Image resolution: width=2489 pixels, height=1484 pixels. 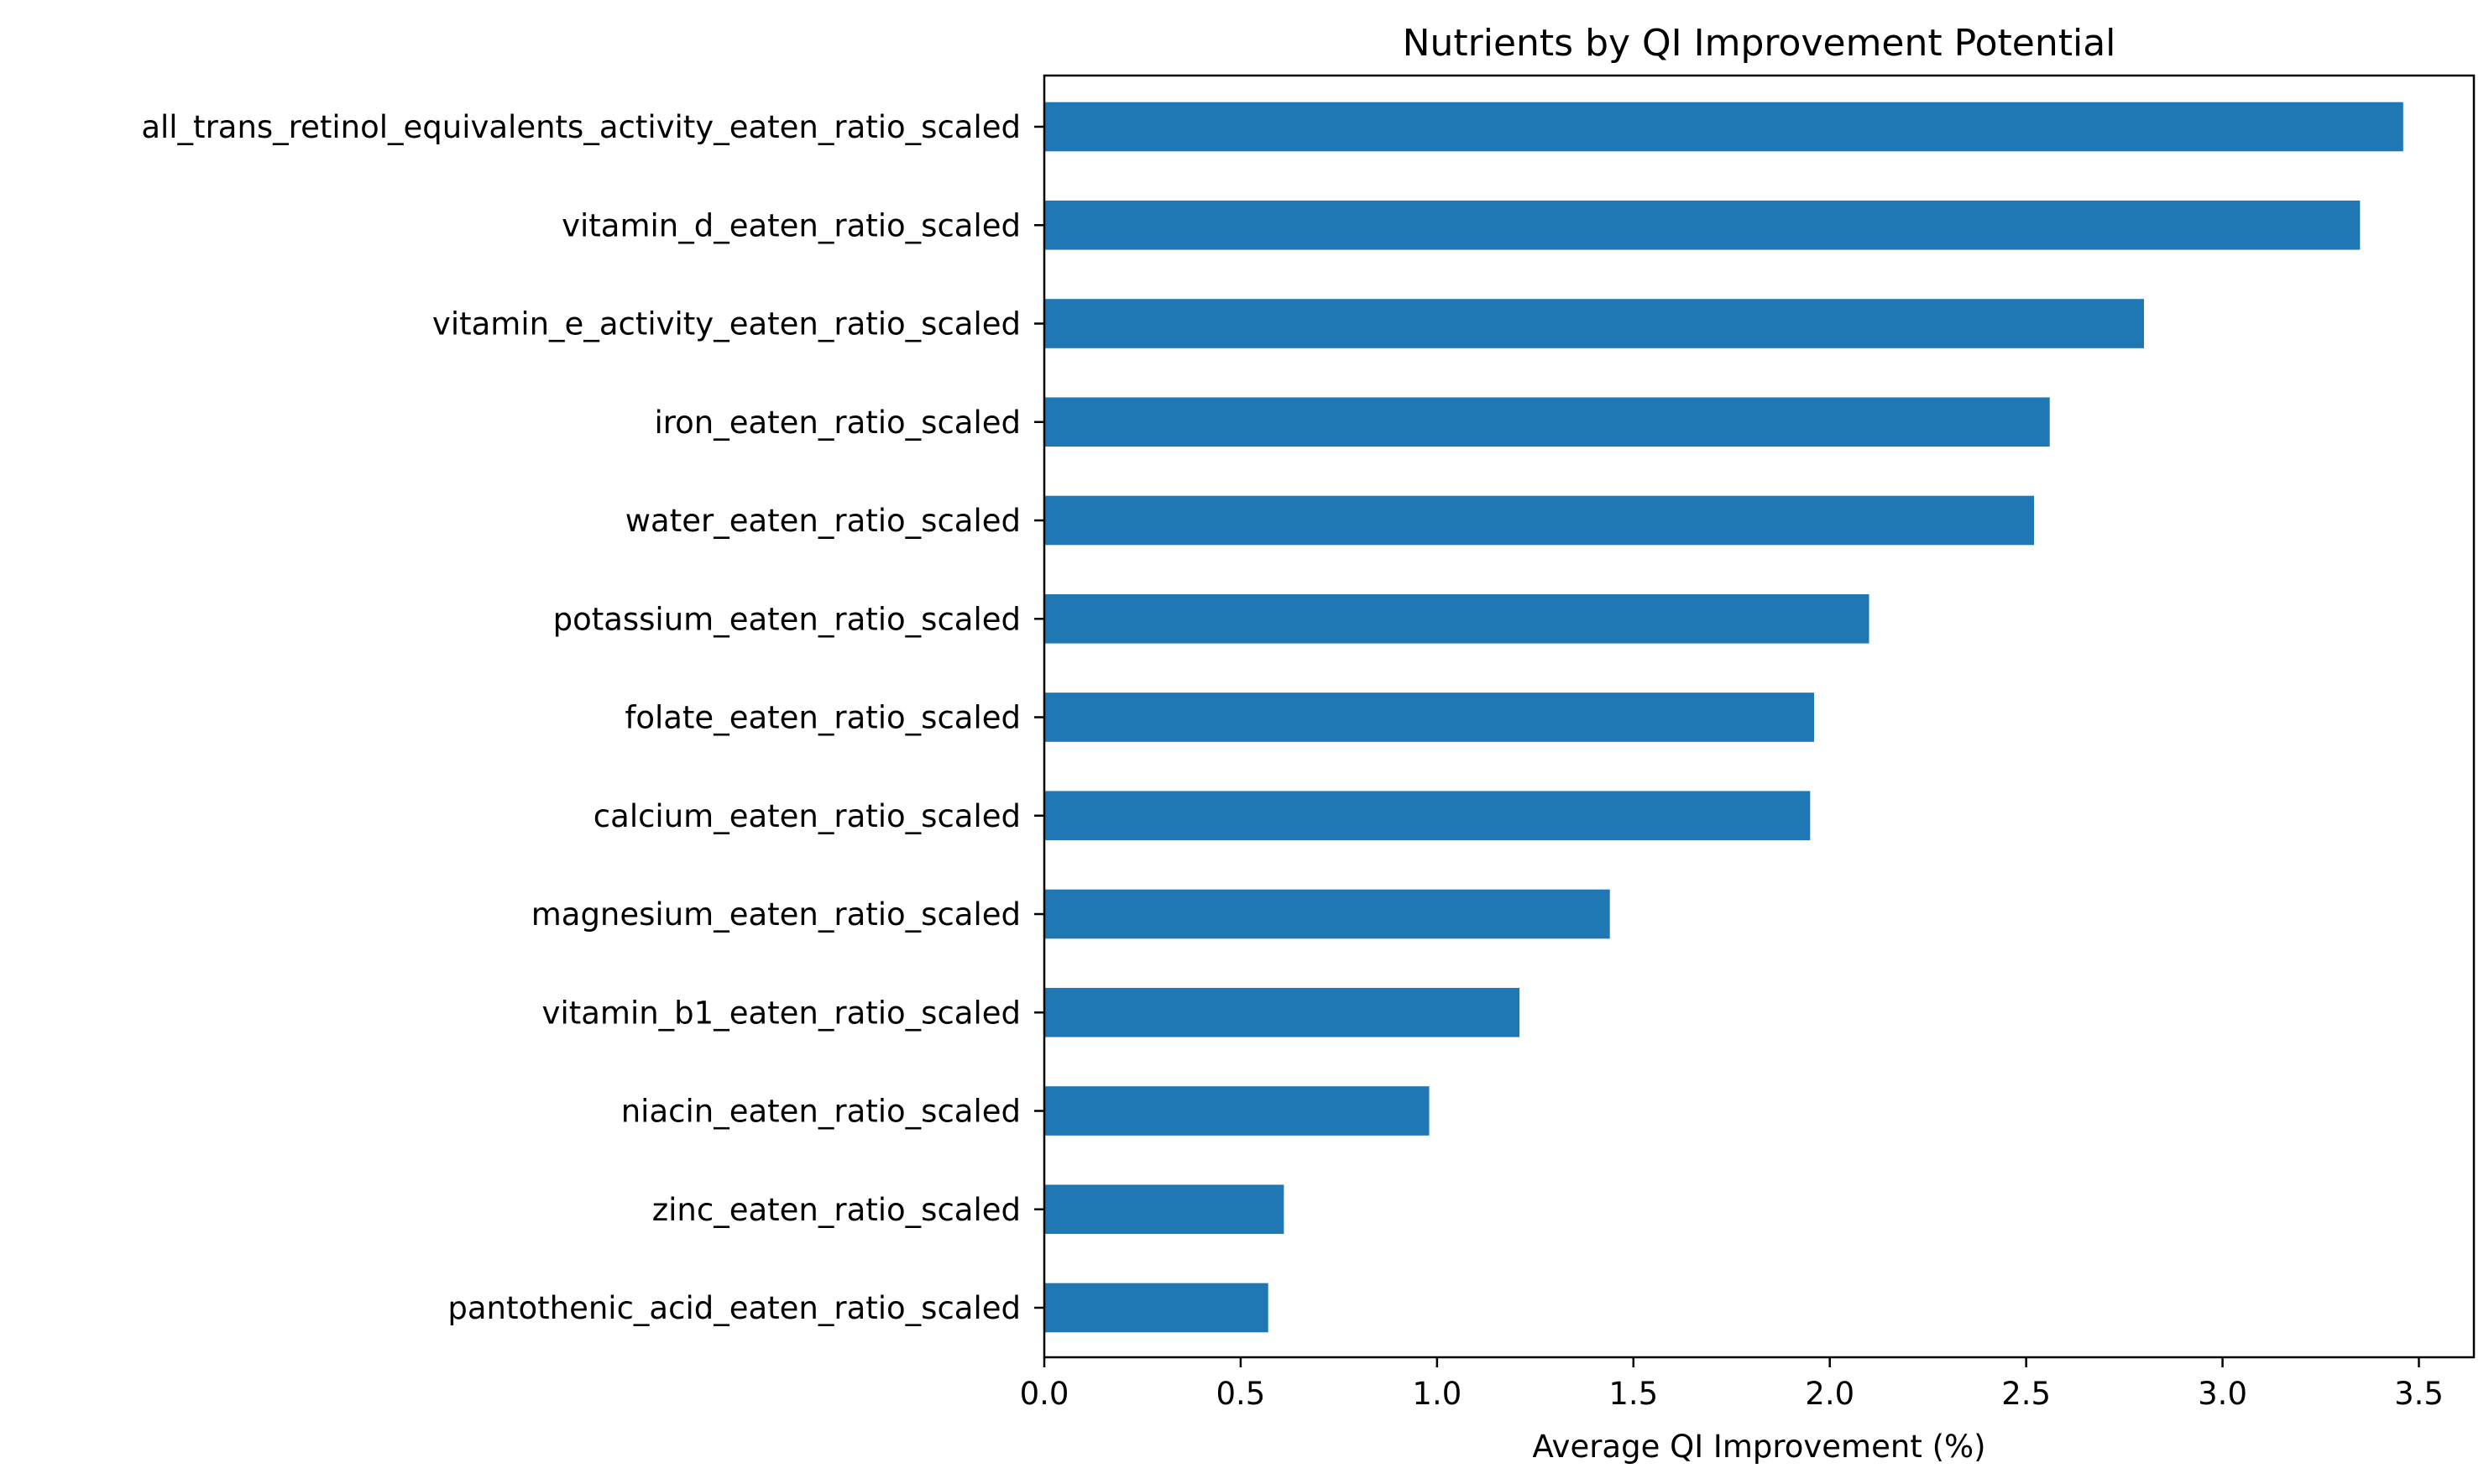 What do you see at coordinates (787, 619) in the screenshot?
I see `category-label: potassium_eaten_ratio_scaled` at bounding box center [787, 619].